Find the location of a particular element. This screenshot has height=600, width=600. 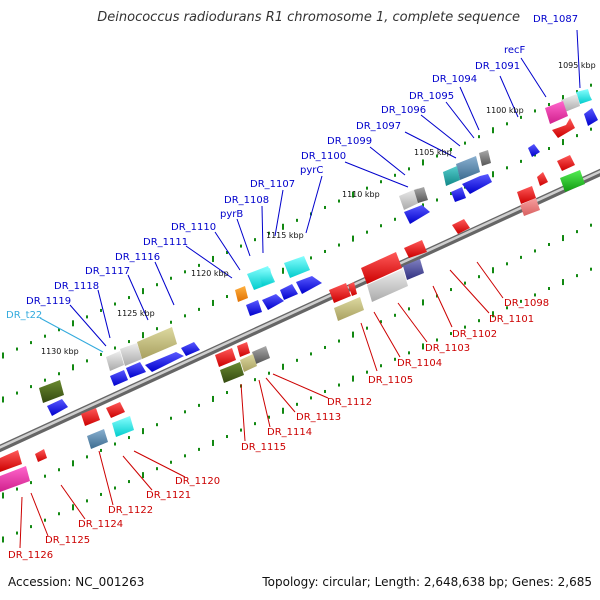

gene-label: DR_1087 is located at coordinates (555, 19).